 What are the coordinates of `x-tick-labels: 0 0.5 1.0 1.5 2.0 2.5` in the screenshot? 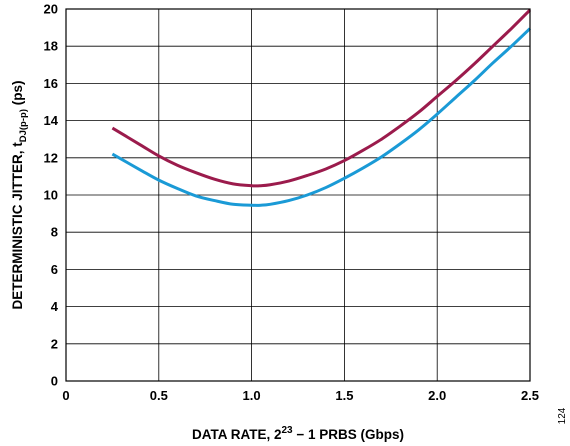 It's located at (300, 395).